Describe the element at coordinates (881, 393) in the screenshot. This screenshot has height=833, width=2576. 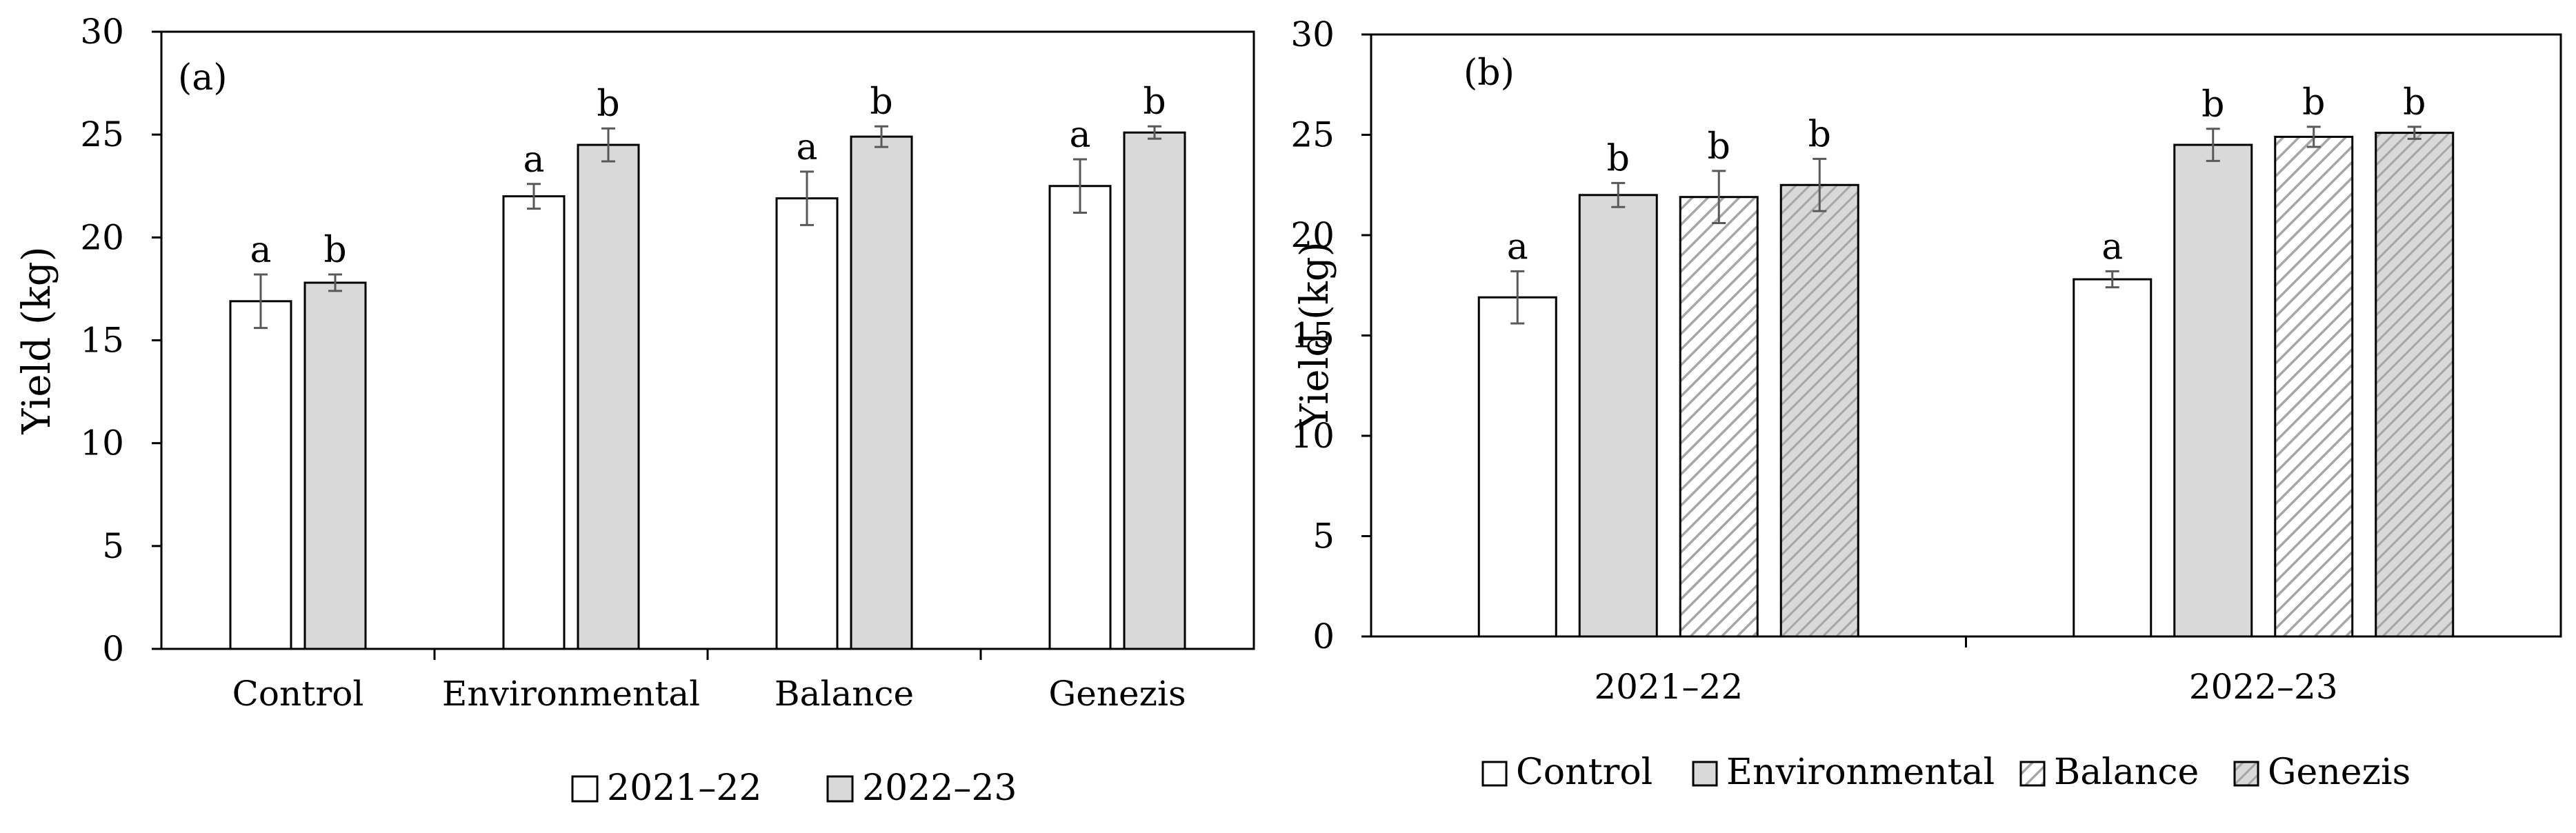
I see `bar-2022-23-balance` at that location.